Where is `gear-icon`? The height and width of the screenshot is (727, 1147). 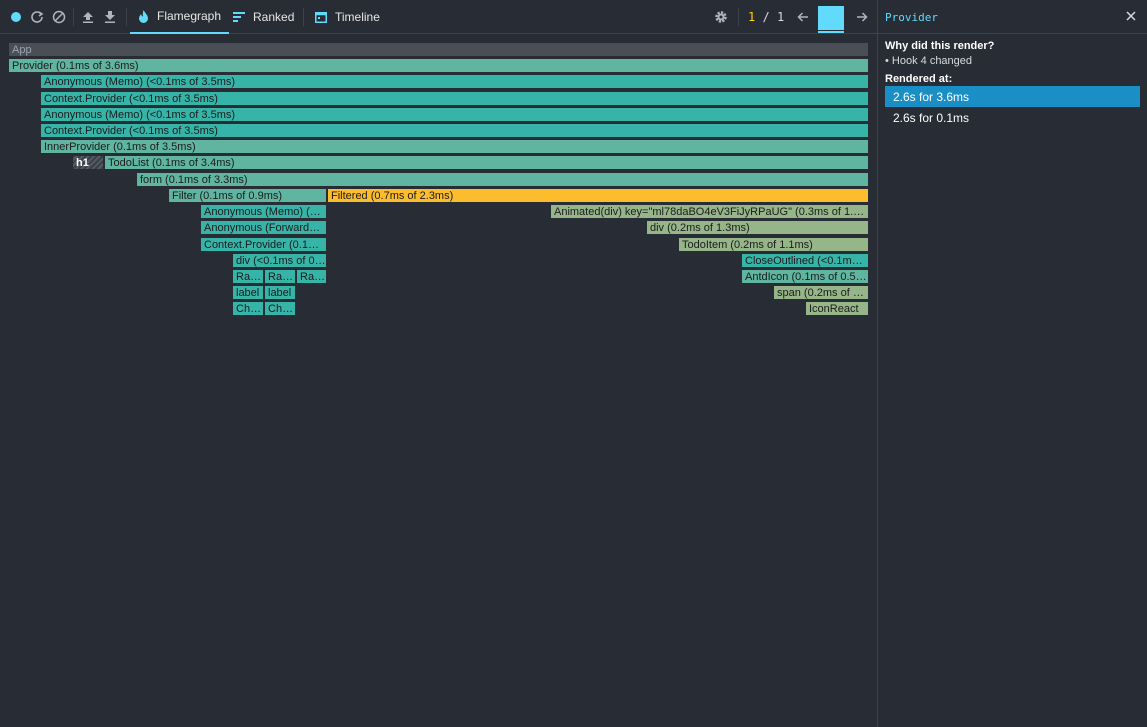 gear-icon is located at coordinates (721, 17).